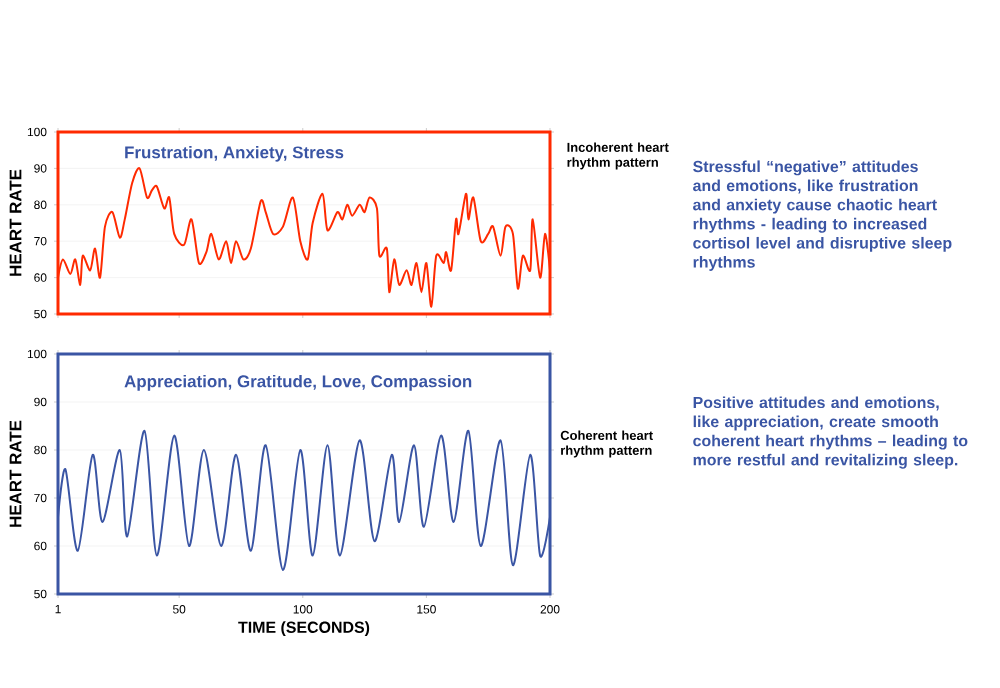  What do you see at coordinates (234, 153) in the screenshot?
I see `text: Frustration, Anxiety, Stress` at bounding box center [234, 153].